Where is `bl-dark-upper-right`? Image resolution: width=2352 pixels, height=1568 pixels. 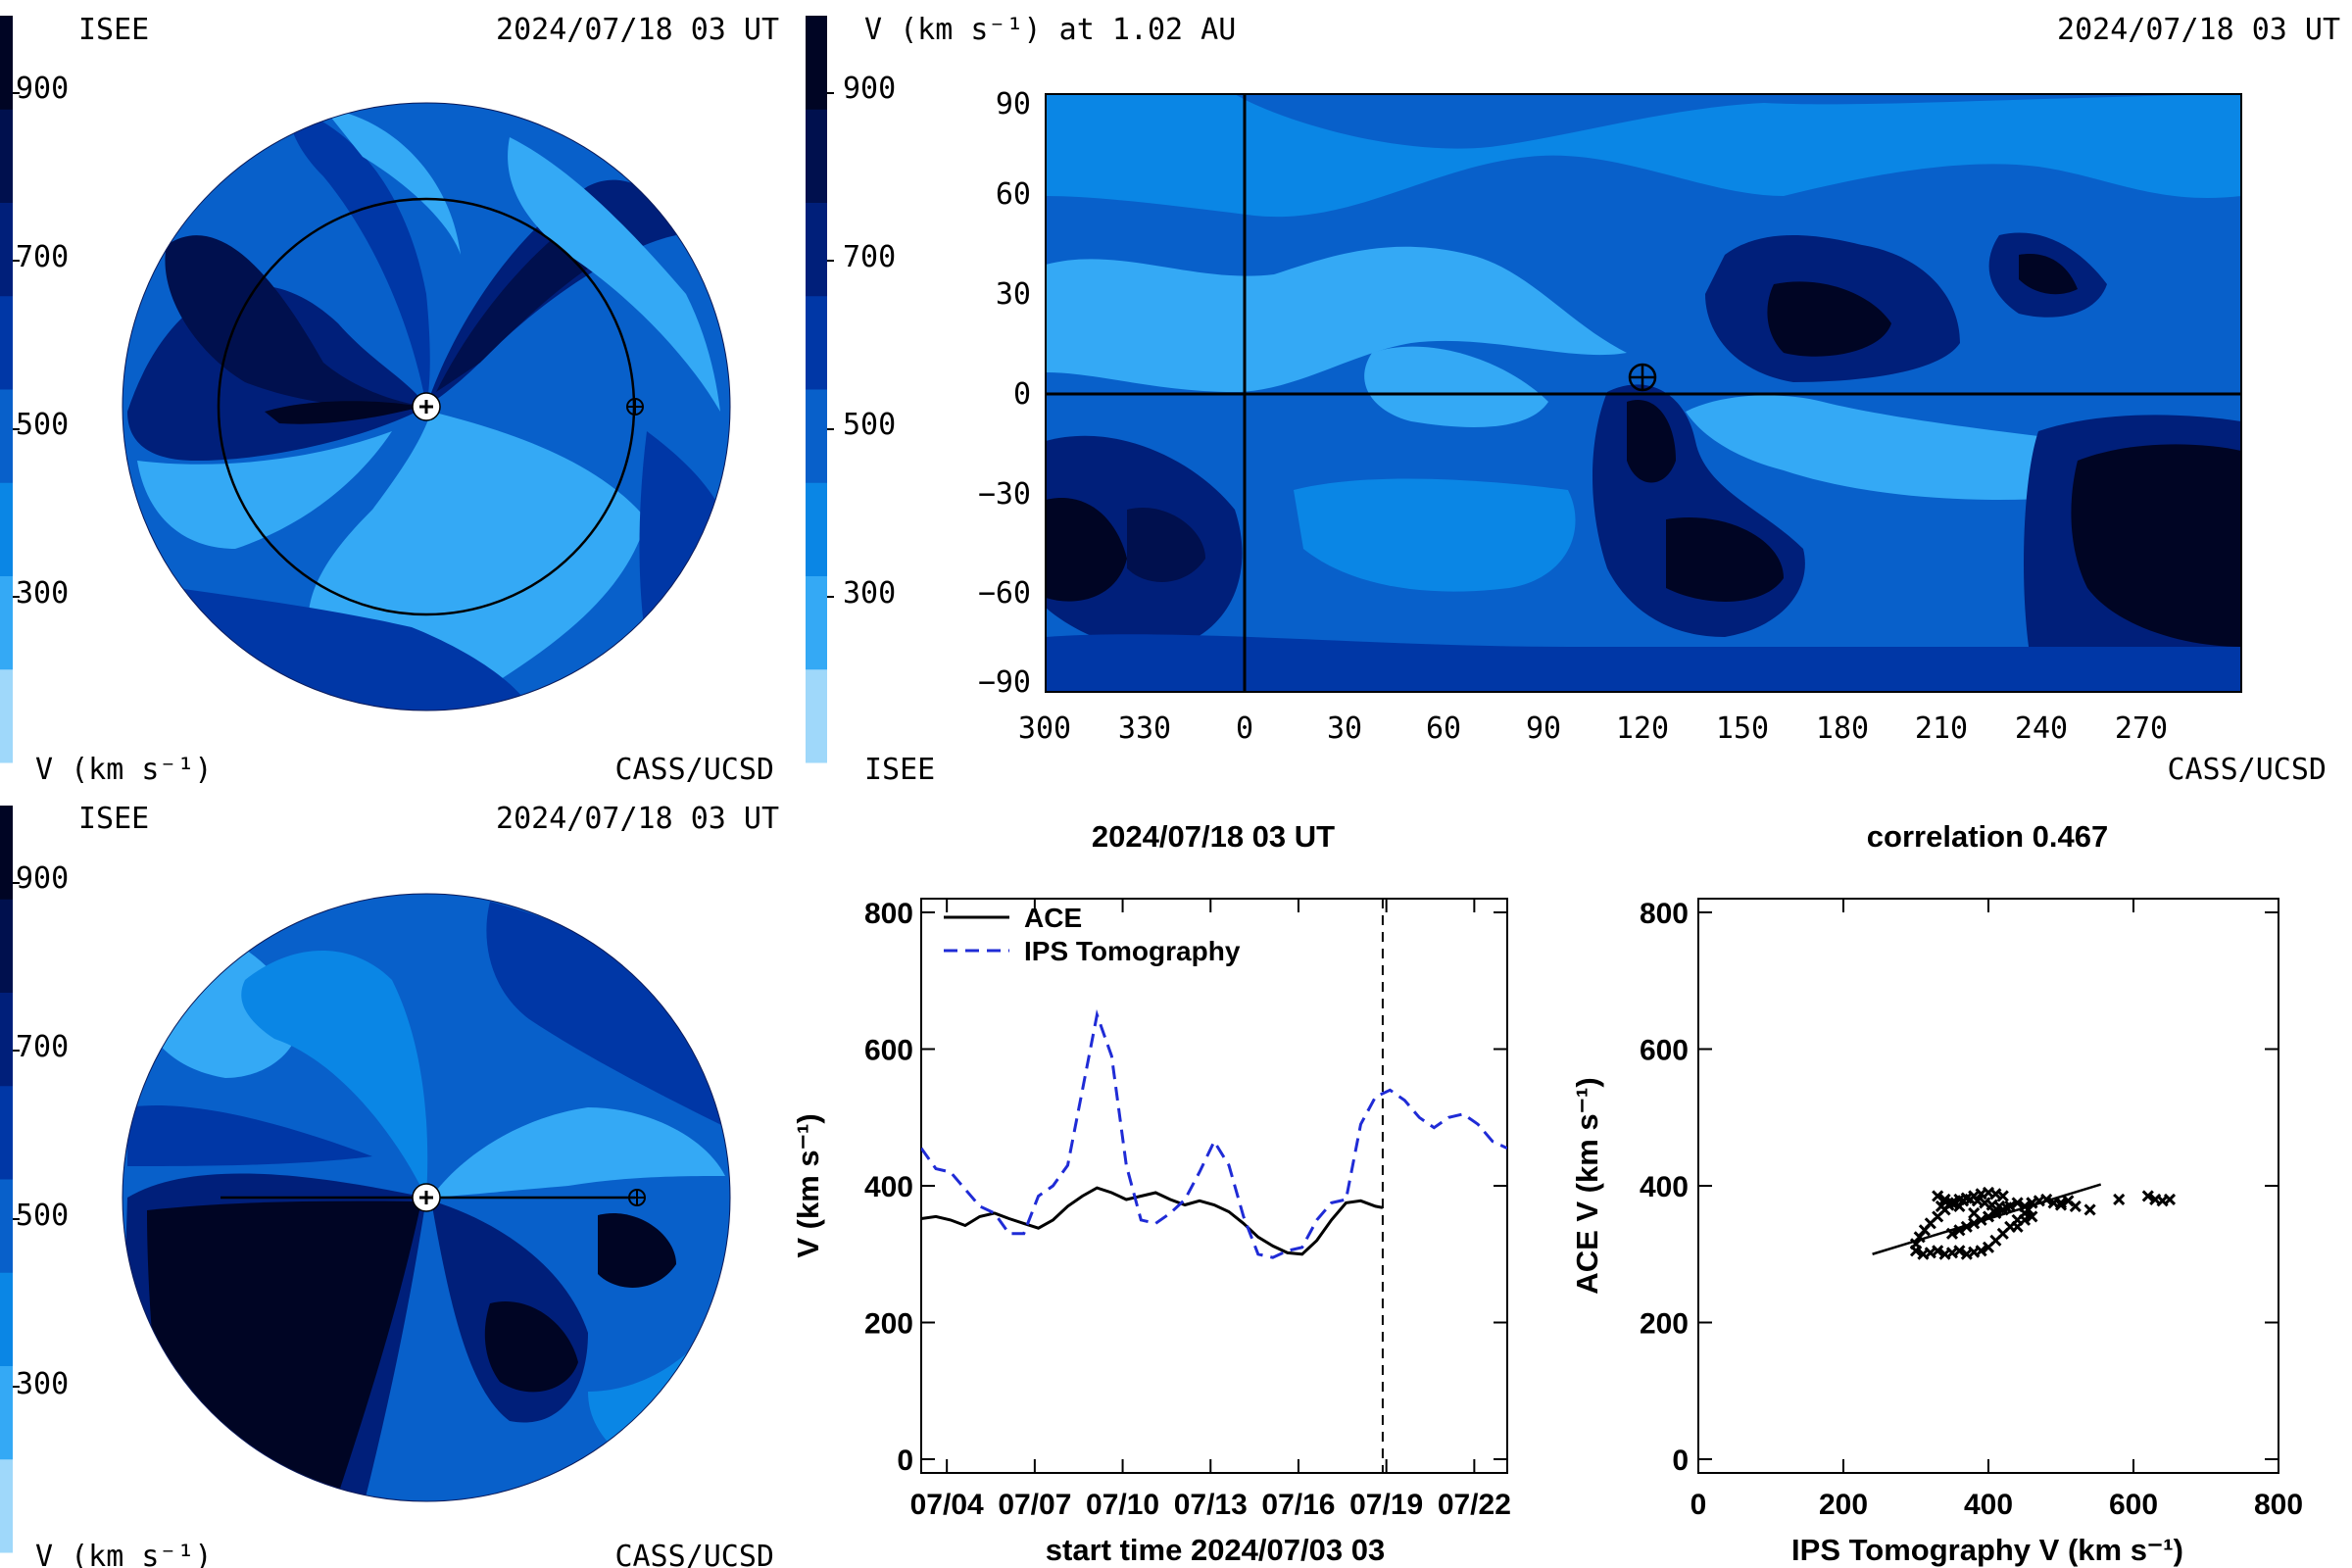
bl-dark-upper-right is located at coordinates (605, 1014).